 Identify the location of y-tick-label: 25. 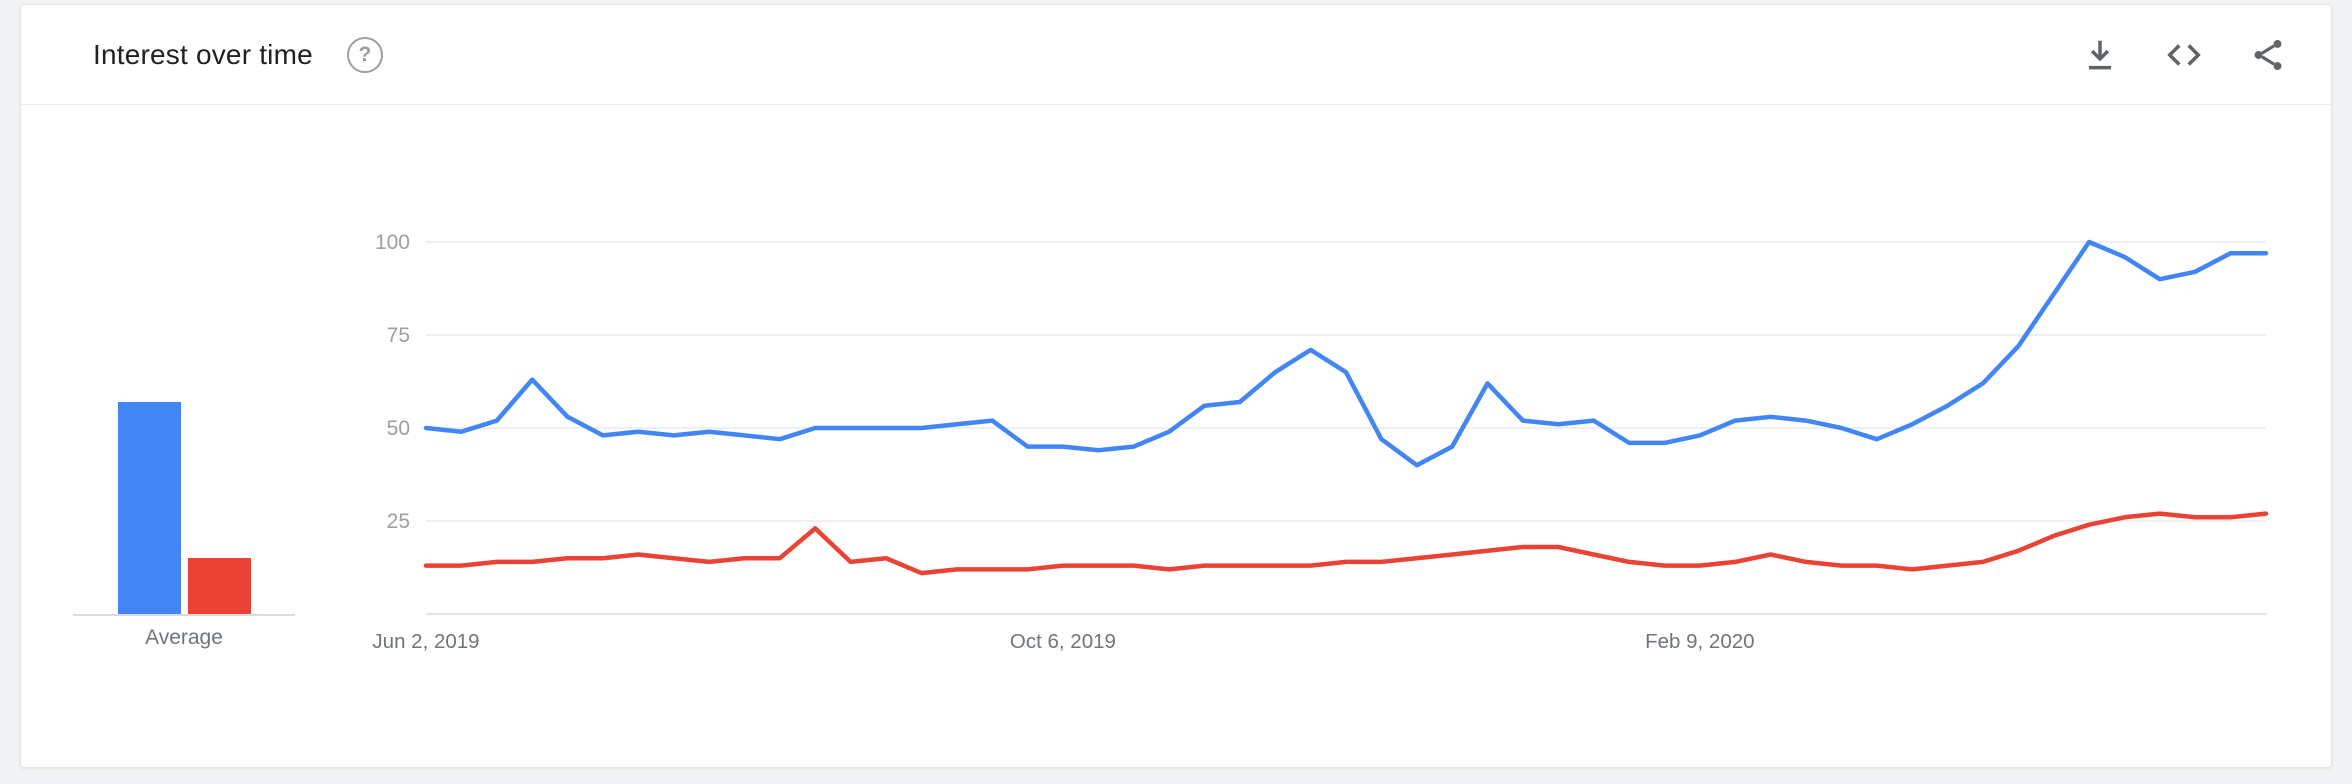
(398, 521).